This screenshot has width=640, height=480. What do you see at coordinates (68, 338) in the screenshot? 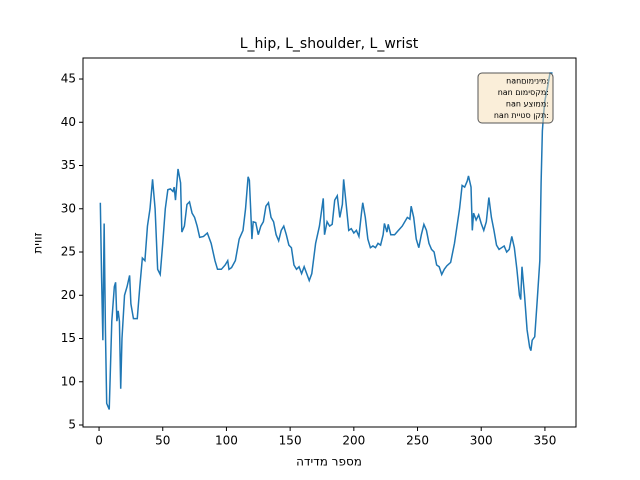
I see `y-tick-label: 15` at bounding box center [68, 338].